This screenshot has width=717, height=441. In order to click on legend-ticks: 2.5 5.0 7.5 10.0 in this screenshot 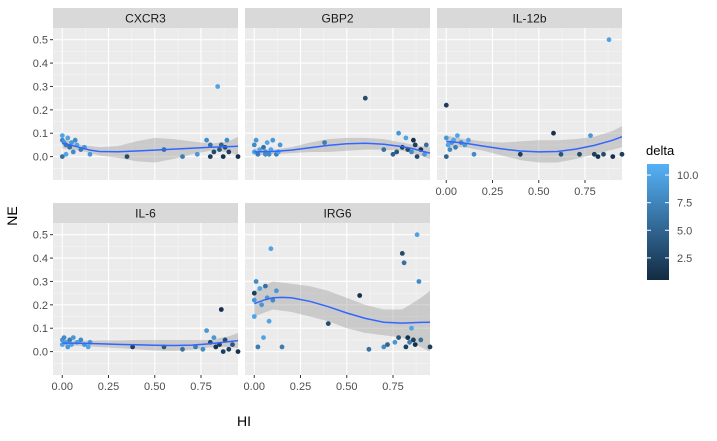, I will do `click(672, 217)`.